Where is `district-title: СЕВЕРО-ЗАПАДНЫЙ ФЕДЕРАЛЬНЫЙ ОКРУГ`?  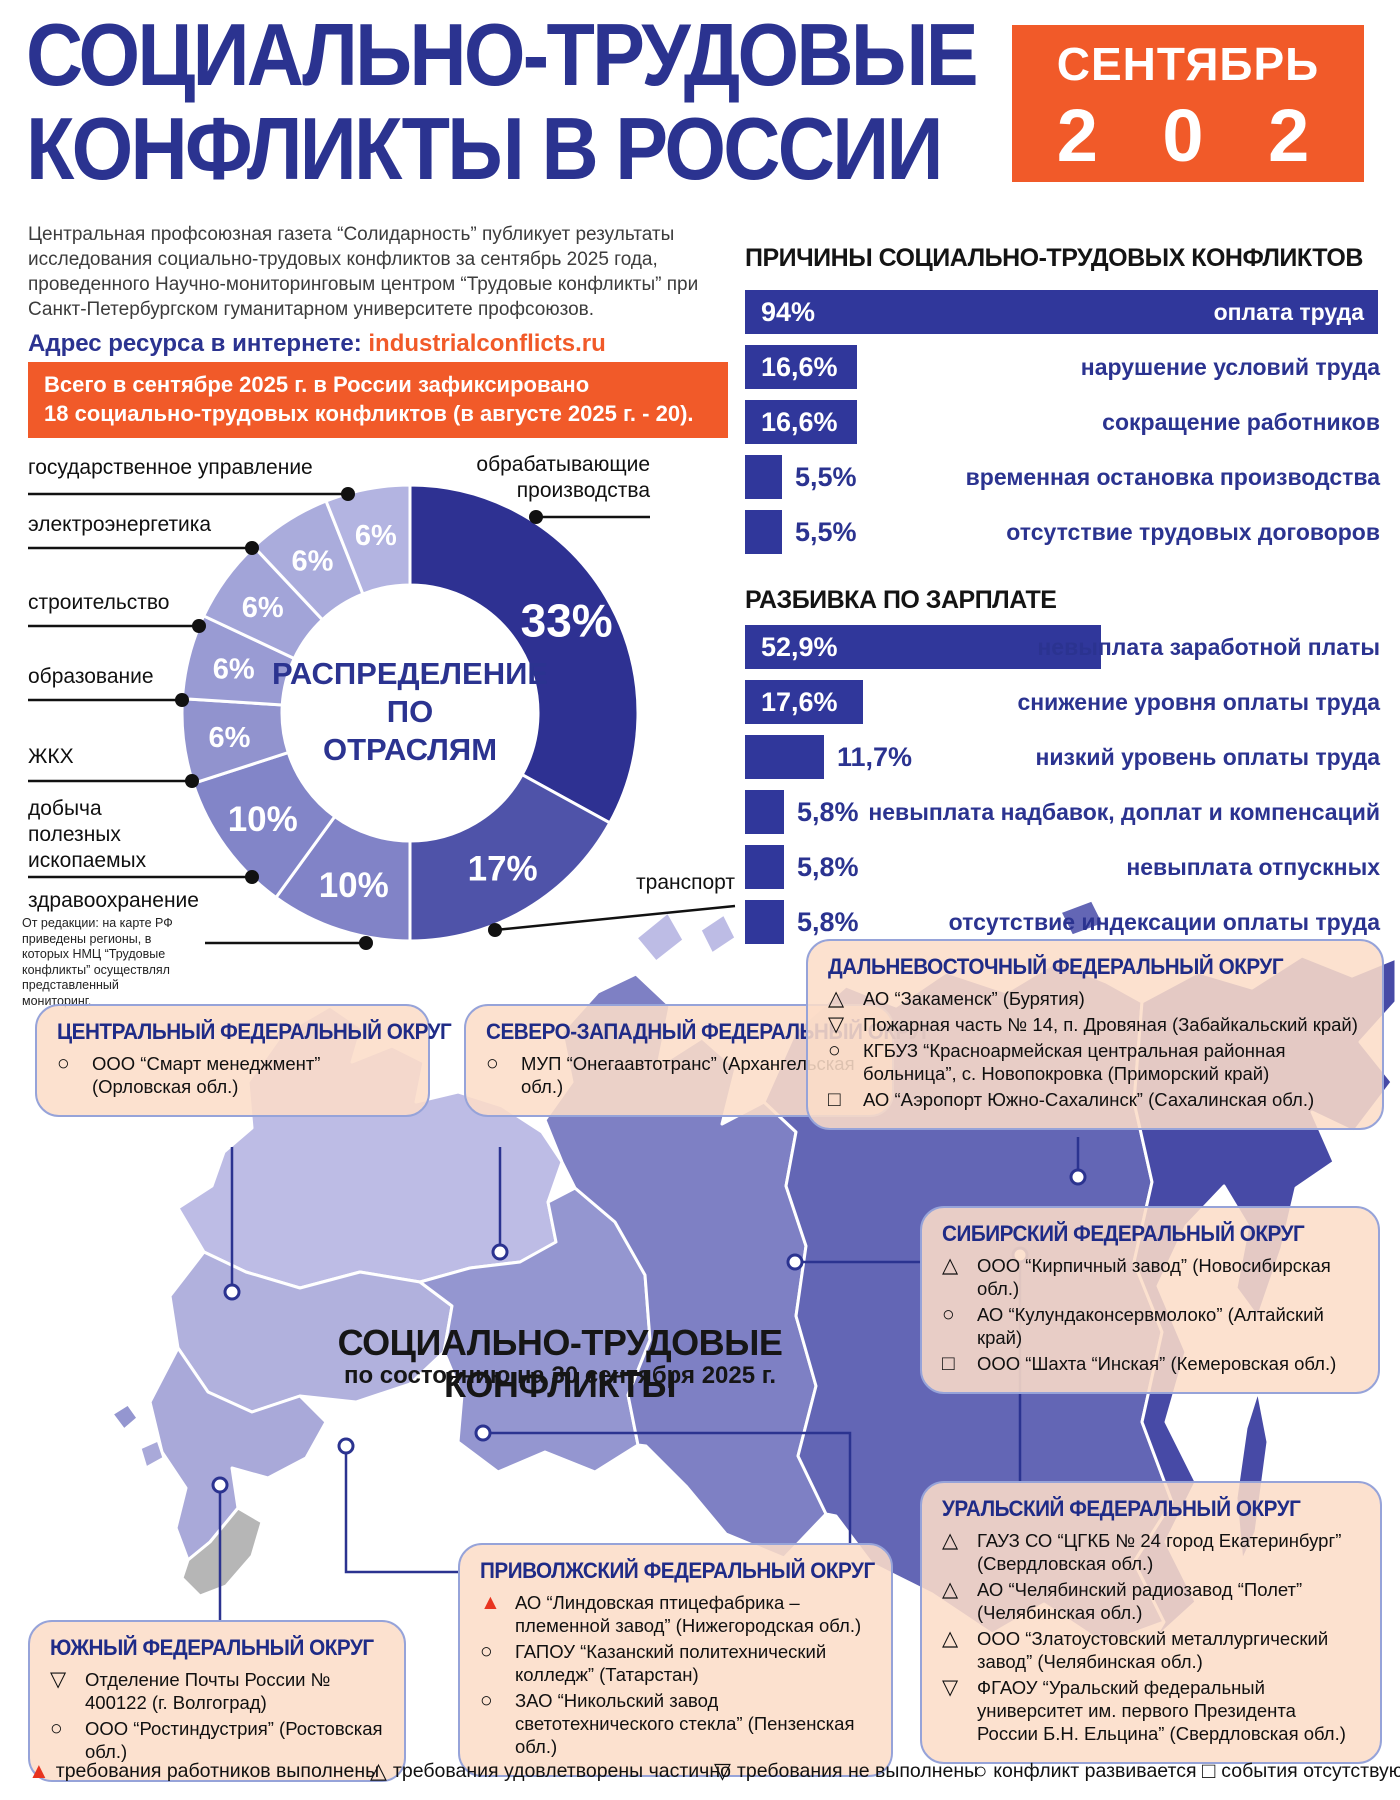
district-title: СЕВЕРО-ЗАПАДНЫЙ ФЕДЕРАЛЬНЫЙ ОКРУГ is located at coordinates (709, 1031).